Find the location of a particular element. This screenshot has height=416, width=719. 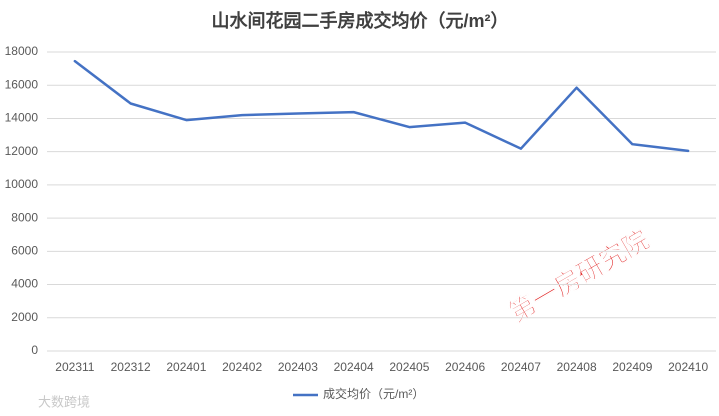

x-tick-label: 202404 is located at coordinates (354, 367).